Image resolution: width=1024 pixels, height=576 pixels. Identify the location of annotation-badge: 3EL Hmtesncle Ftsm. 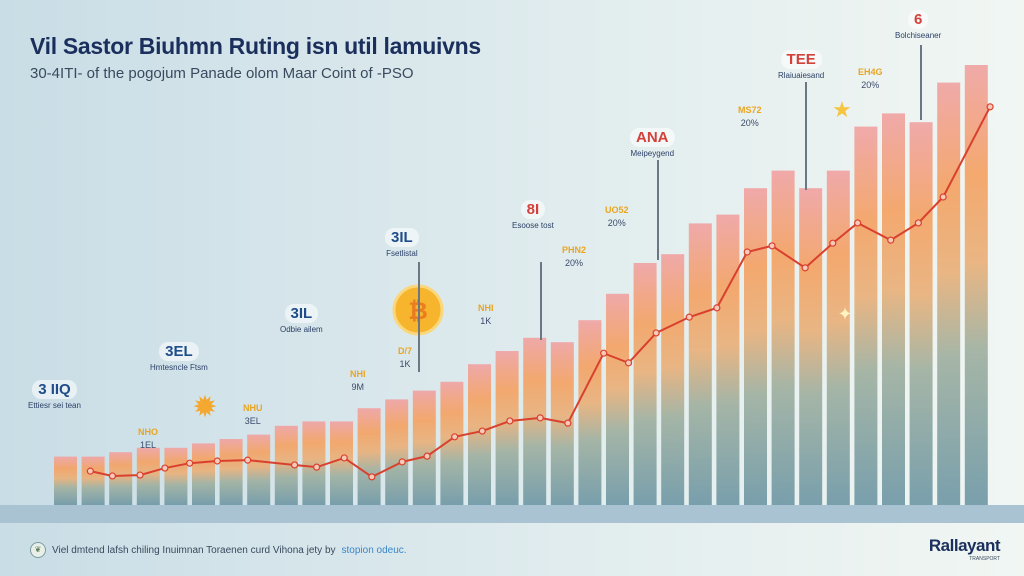
(179, 357).